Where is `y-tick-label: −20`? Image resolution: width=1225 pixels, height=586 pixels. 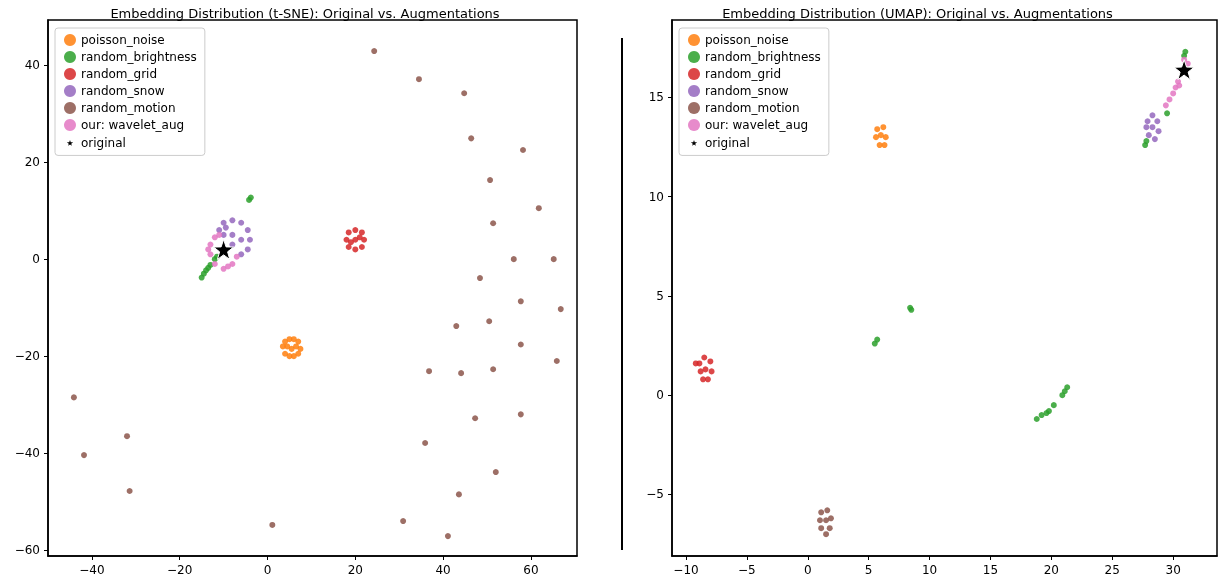 y-tick-label: −20 is located at coordinates (27, 356).